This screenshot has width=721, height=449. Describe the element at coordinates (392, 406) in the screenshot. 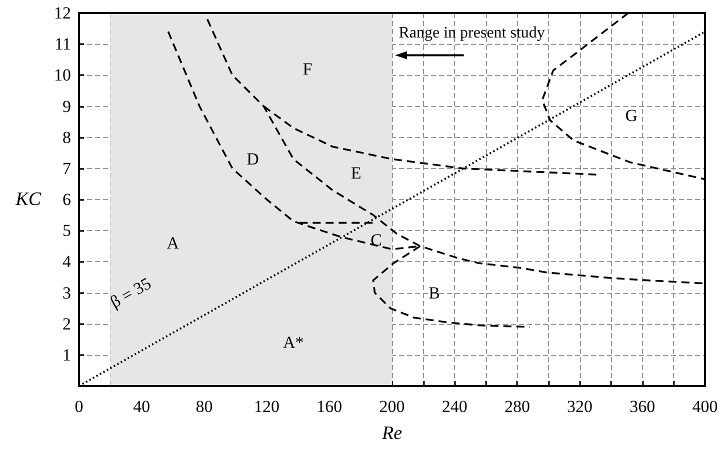

I see `x-tick-label: 200` at that location.